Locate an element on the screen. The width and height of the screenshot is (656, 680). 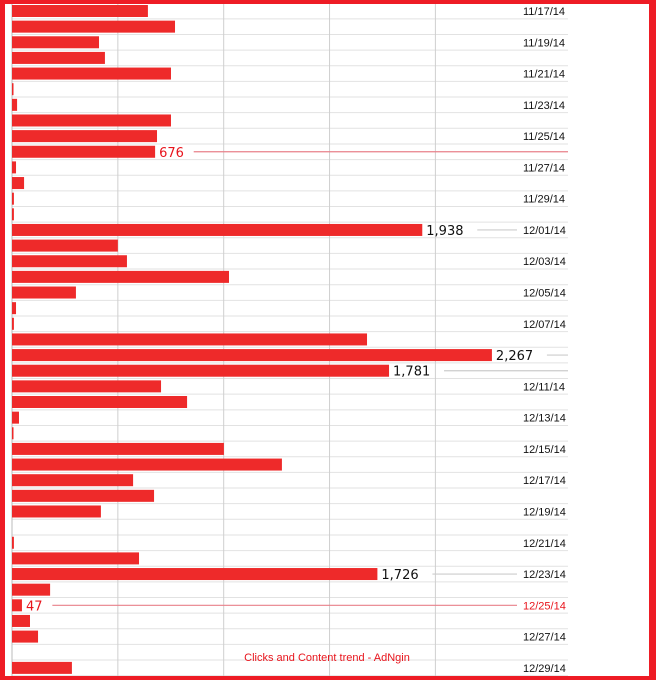
category-label: 11/21/14 is located at coordinates (544, 75).